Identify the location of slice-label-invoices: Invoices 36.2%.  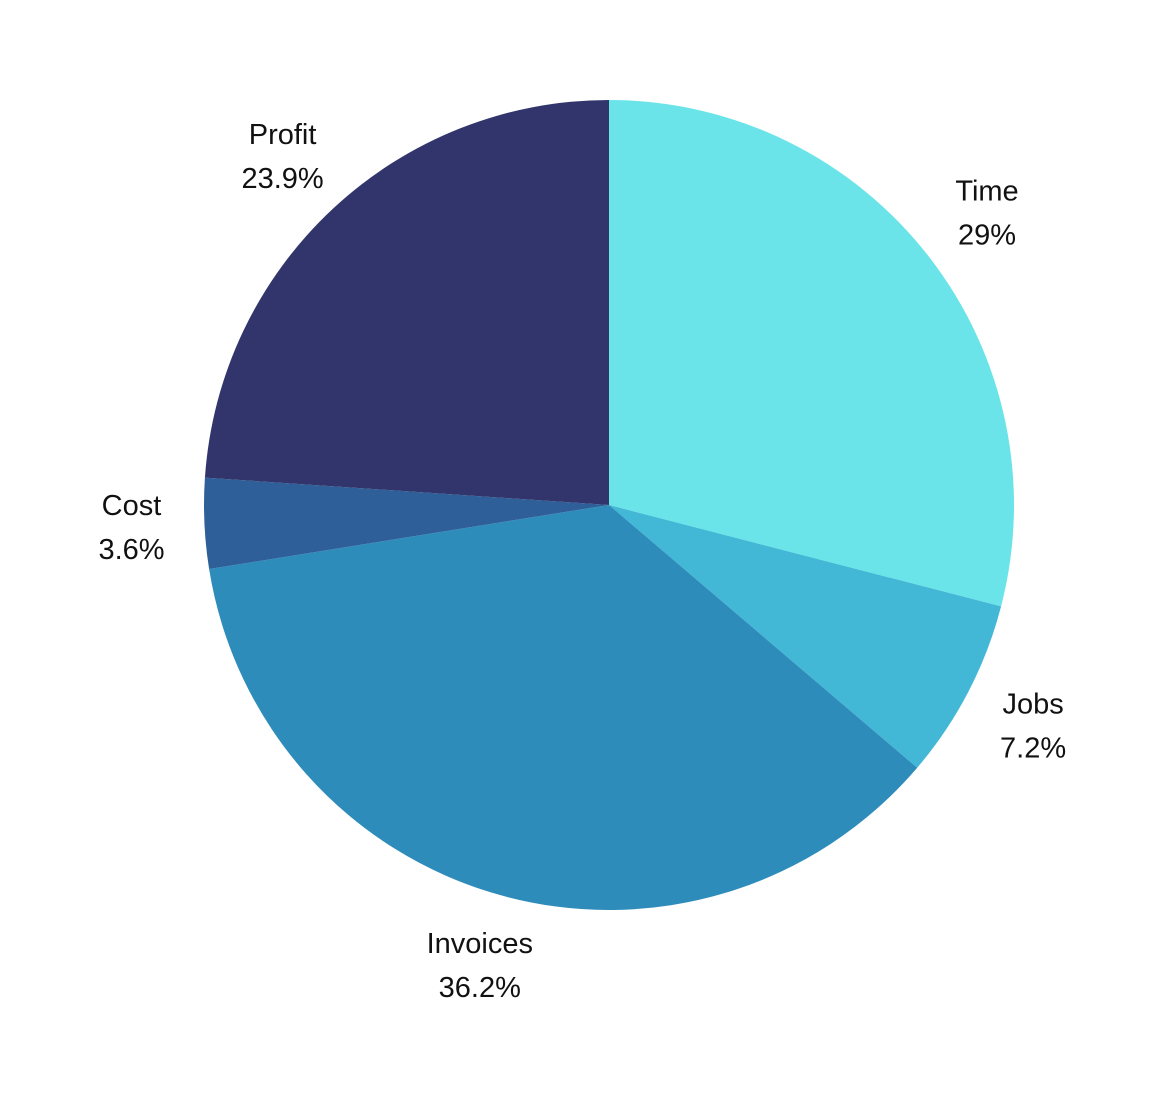
(480, 966).